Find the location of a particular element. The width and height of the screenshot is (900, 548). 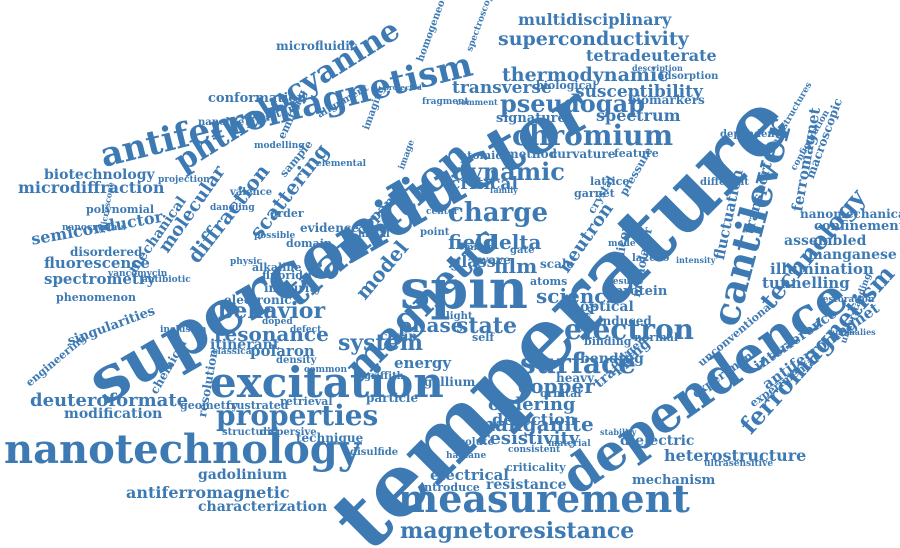

cloud-word: center is located at coordinates (442, 212).